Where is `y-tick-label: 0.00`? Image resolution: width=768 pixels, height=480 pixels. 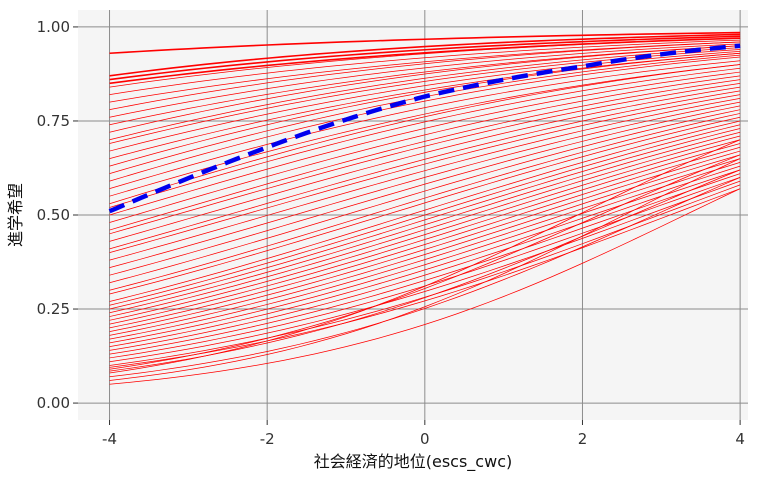
y-tick-label: 0.00 is located at coordinates (53, 403).